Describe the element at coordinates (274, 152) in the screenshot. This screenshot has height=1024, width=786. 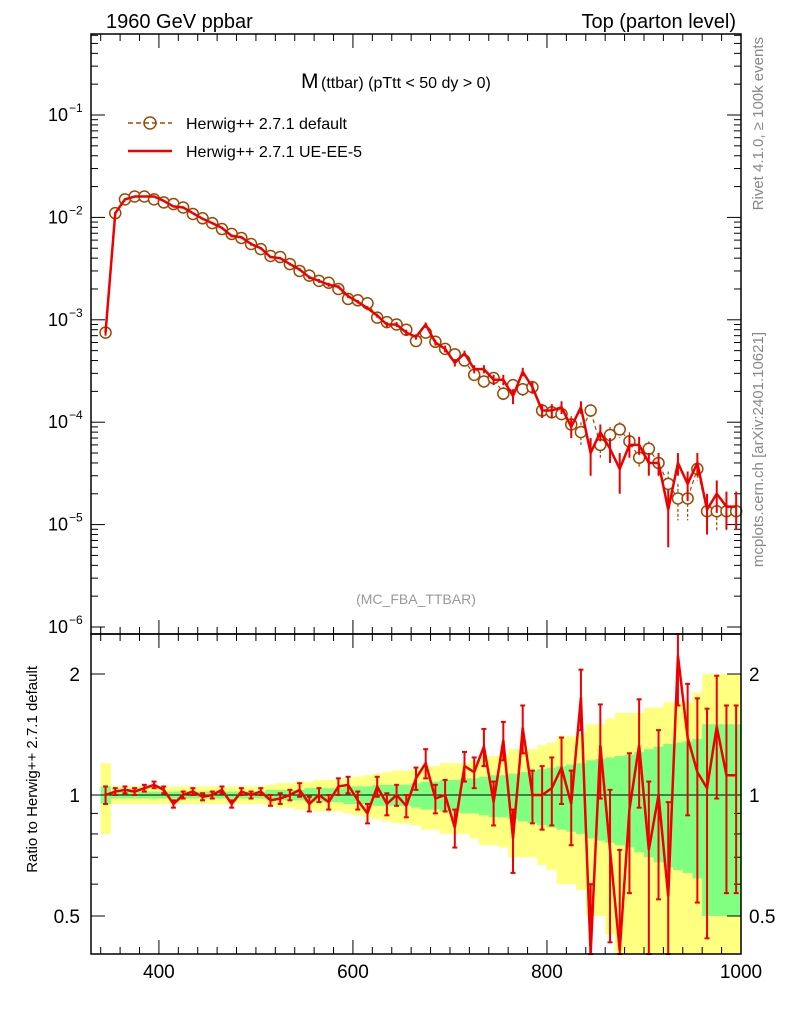
I see `legend-ue-label: Herwig++ 2.7.1 UE-EE-5` at that location.